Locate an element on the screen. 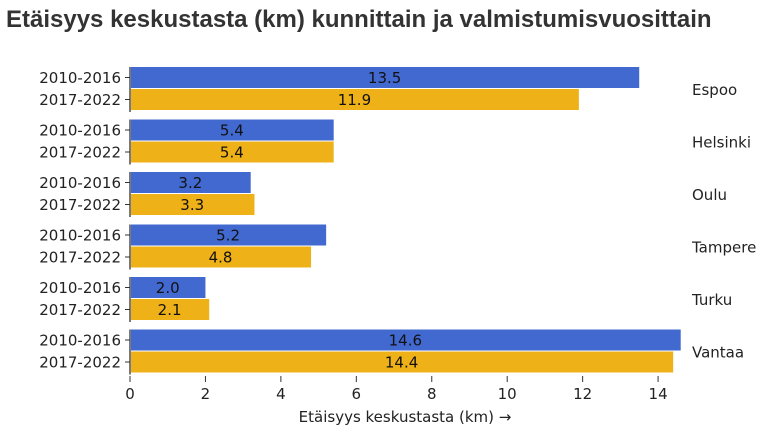 The width and height of the screenshot is (781, 440). x-tick-label: 10 is located at coordinates (507, 394).